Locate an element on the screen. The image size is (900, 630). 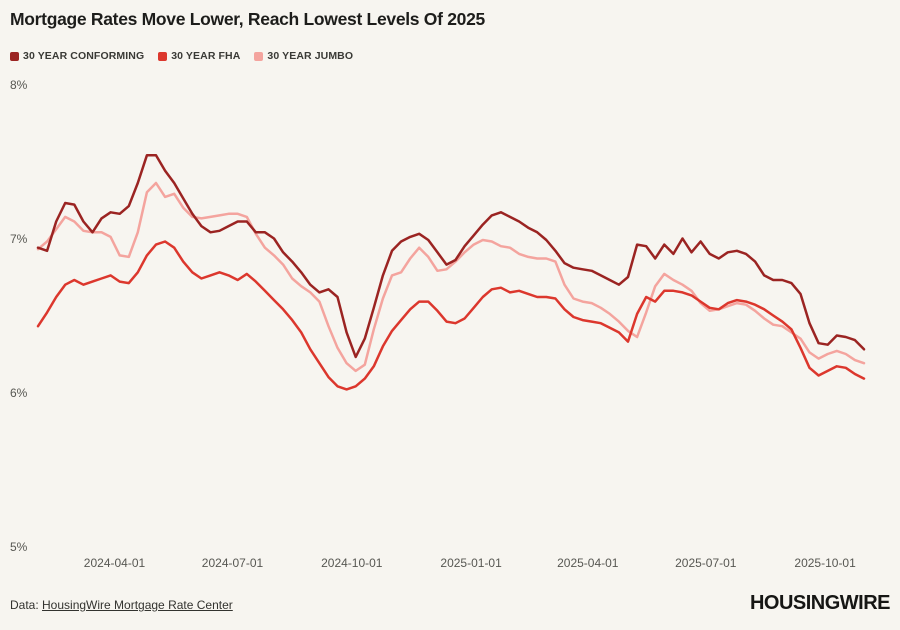
x-axis-label: 2025-01-01 is located at coordinates (471, 563).